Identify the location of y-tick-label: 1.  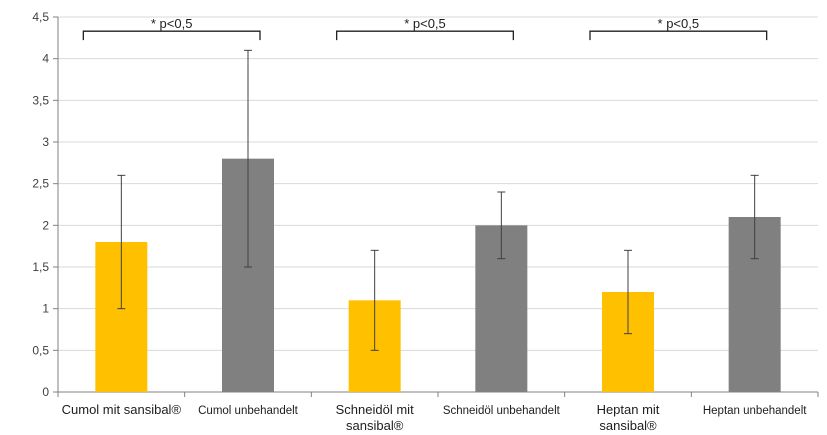
(45, 309).